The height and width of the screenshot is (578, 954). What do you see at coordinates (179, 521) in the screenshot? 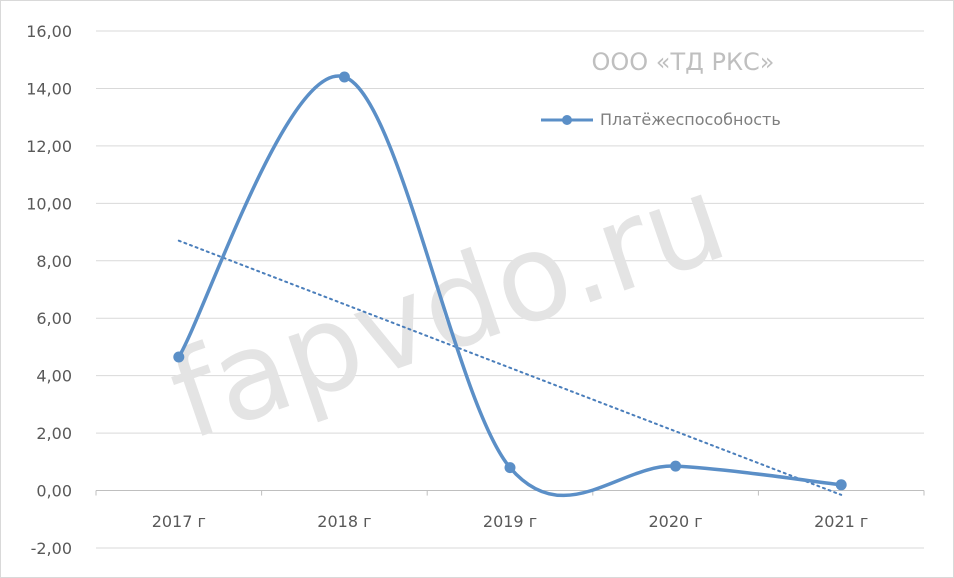
I see `x-tick-label: 2017 г` at bounding box center [179, 521].